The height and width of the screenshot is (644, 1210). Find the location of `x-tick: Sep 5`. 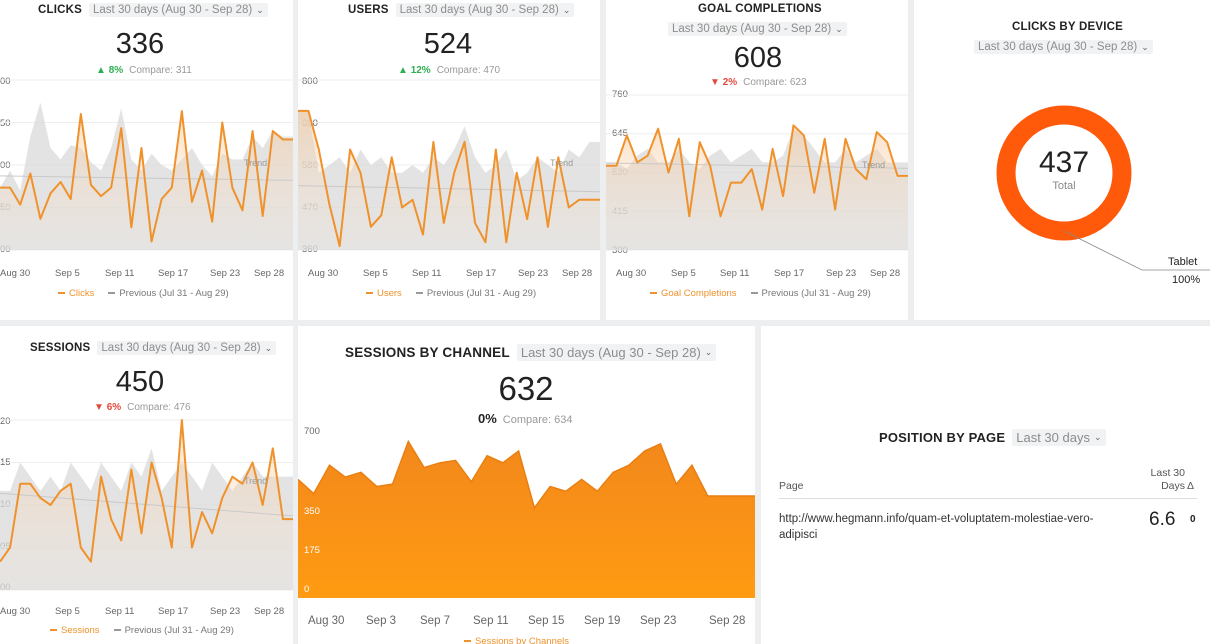

x-tick: Sep 5 is located at coordinates (683, 273).